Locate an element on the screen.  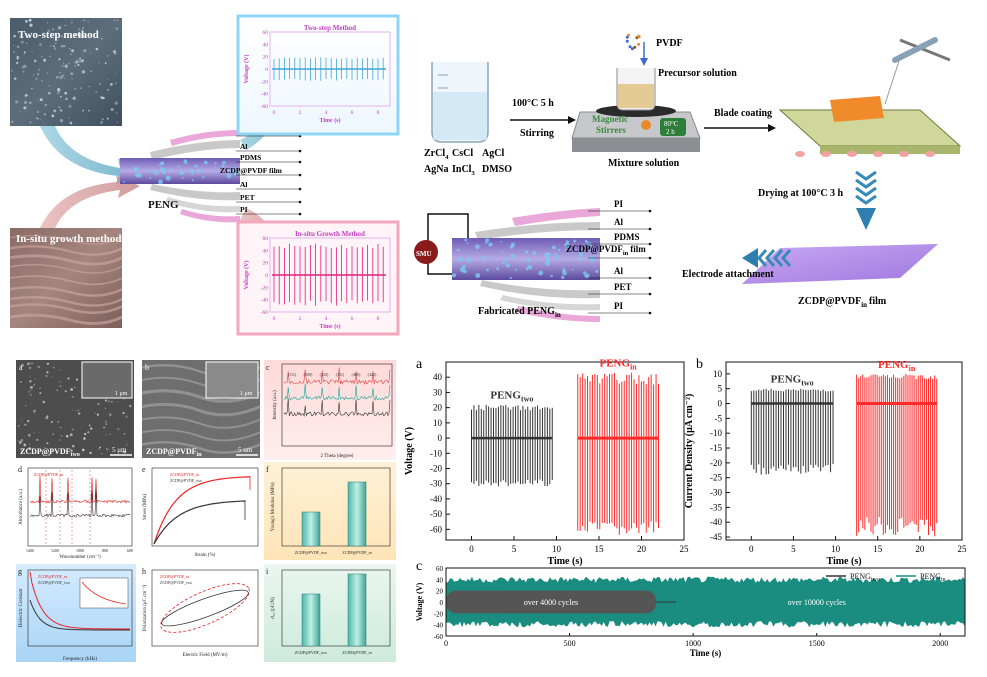
chemical-label: ZrCl4 is located at coordinates (436, 154).